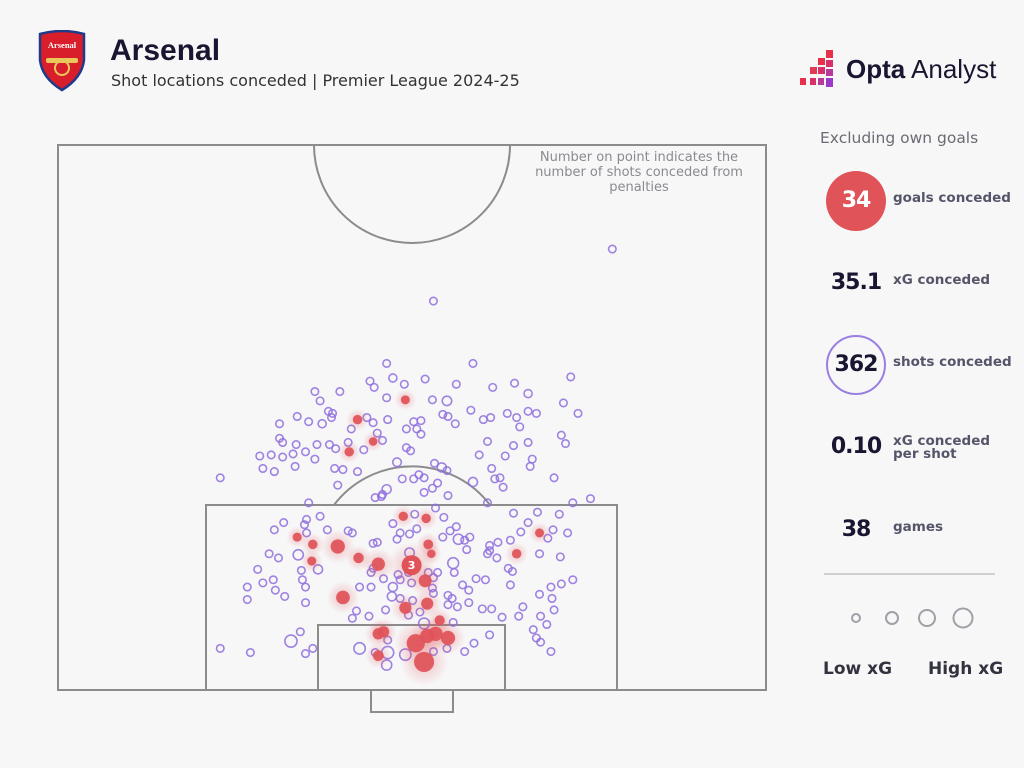  I want to click on stat-xg-per-shot: 0.10 xG conceded per shot, so click(921, 447).